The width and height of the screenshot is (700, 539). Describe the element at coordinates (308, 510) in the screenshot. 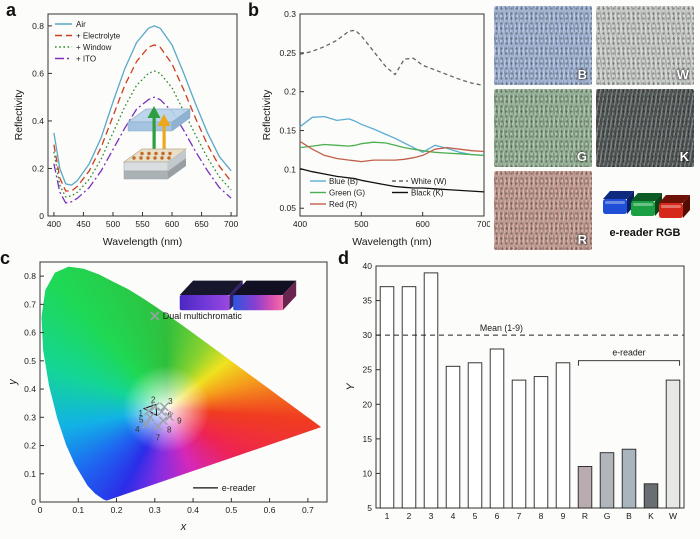

I see `x-tick-label: 0.7` at that location.